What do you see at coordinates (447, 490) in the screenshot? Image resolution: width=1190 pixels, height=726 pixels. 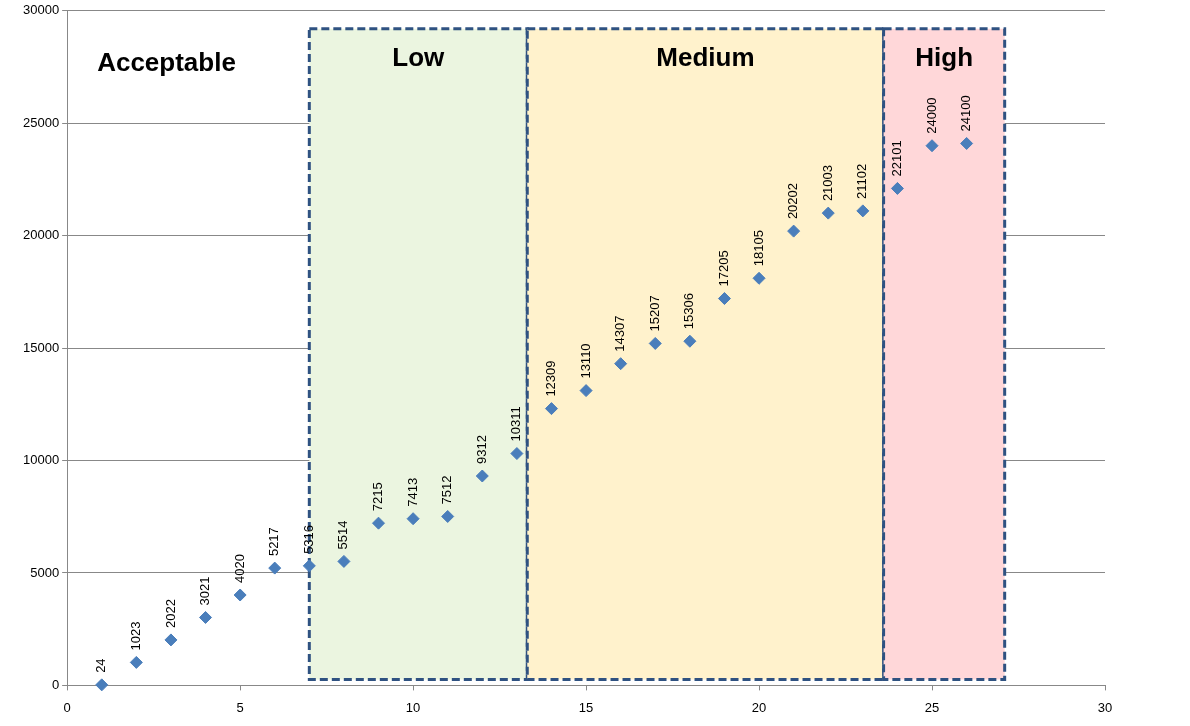 I see `data-label: 7512` at bounding box center [447, 490].